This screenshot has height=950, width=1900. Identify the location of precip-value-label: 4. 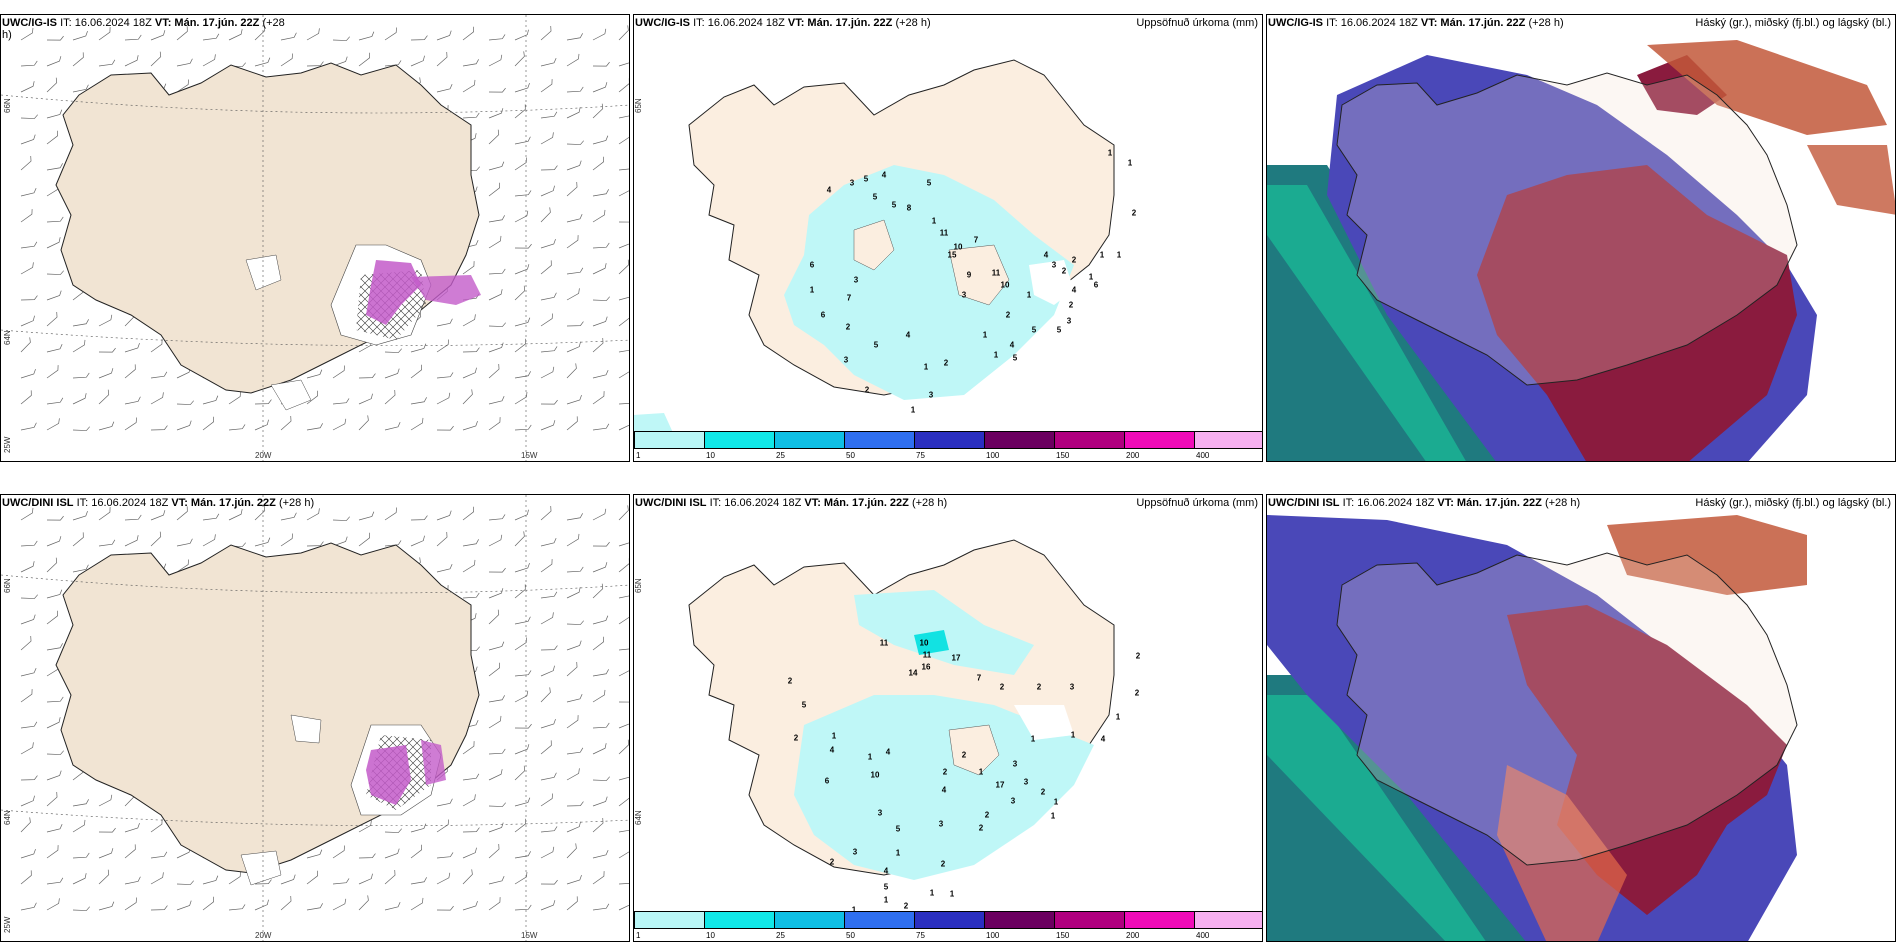
(908, 335).